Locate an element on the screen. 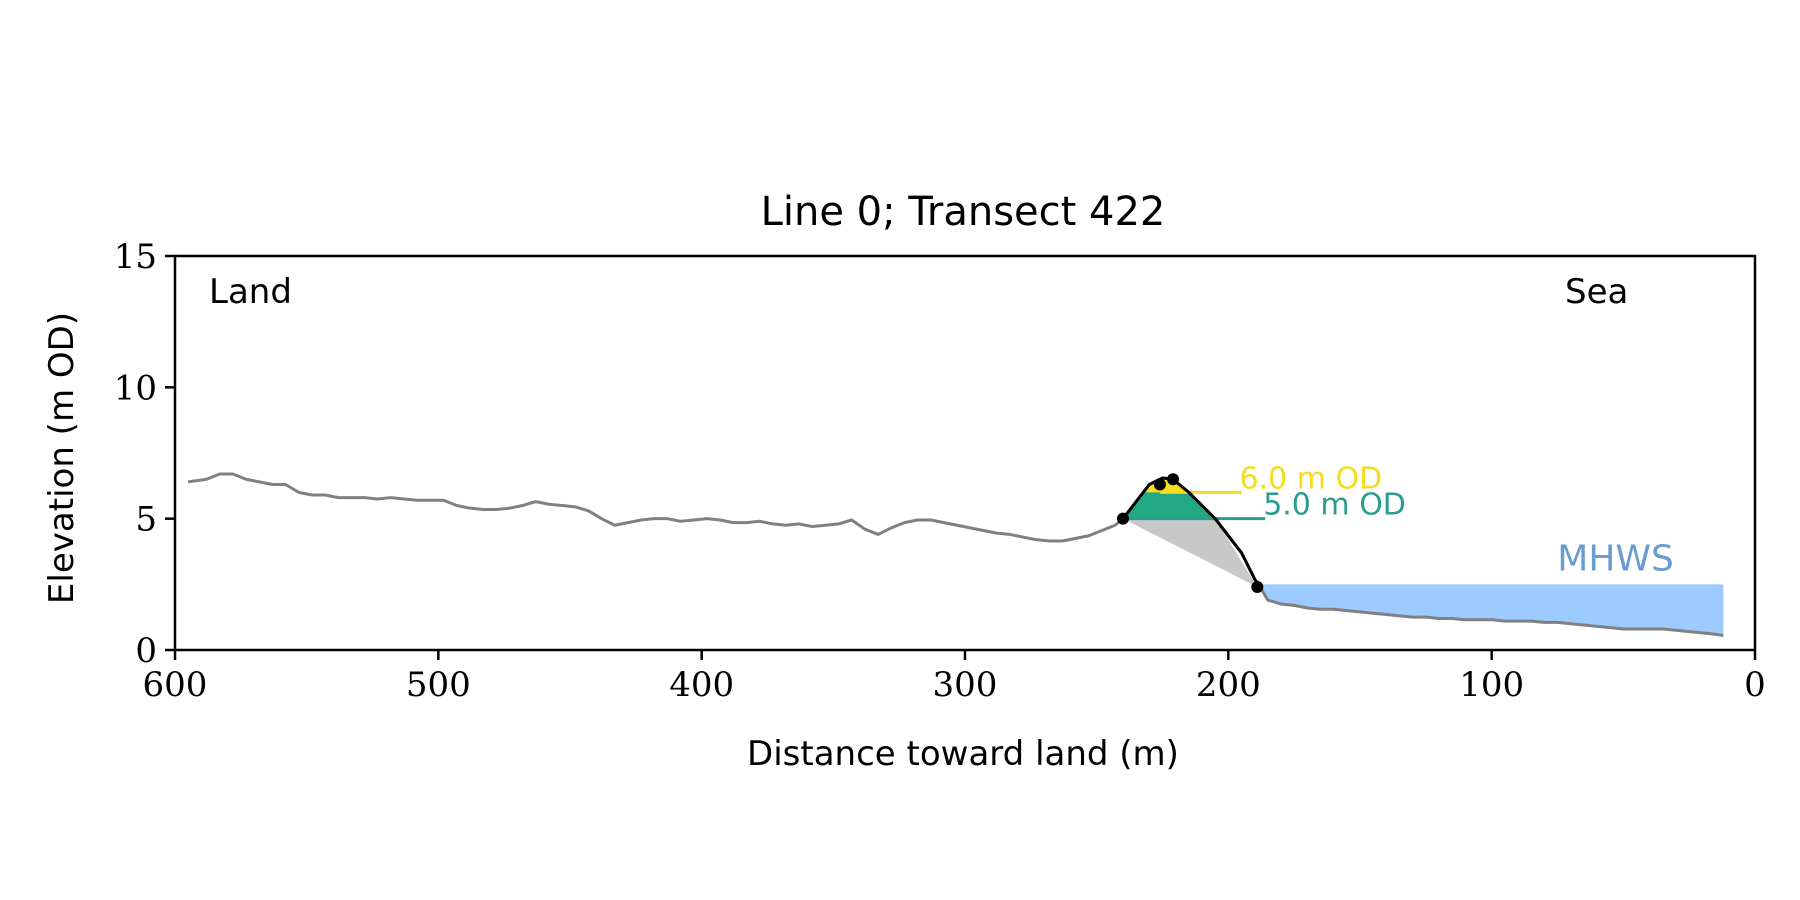 The image size is (1800, 900). land-label: Land is located at coordinates (250, 292).